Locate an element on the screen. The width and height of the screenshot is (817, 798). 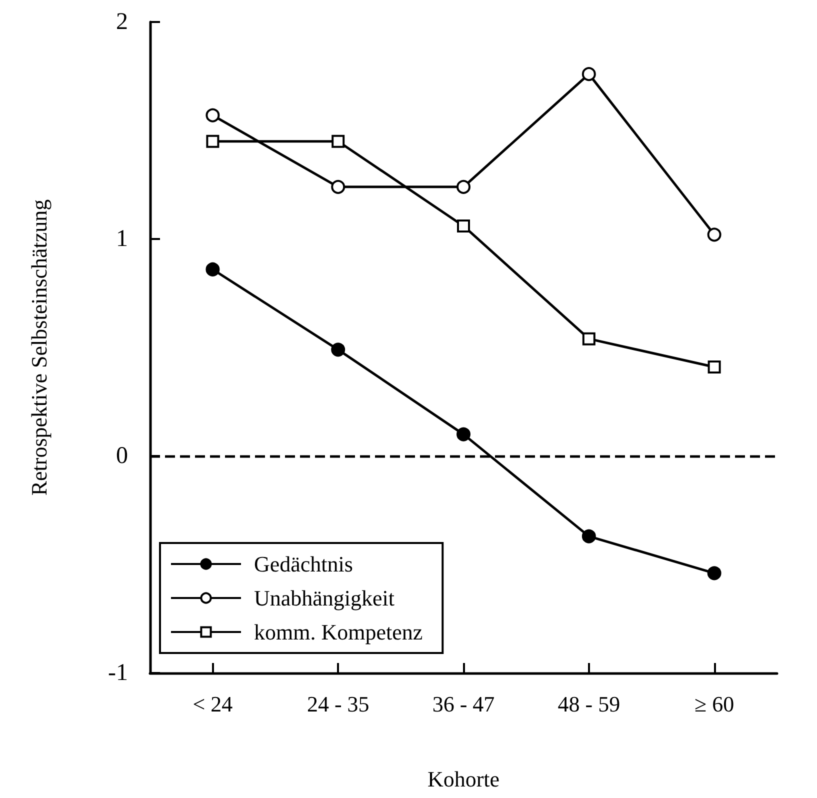
y-tick-label: -1 is located at coordinates (118, 673).